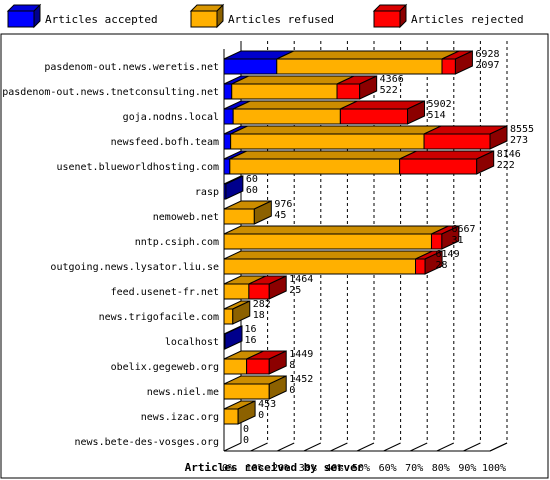  What do you see at coordinates (101, 19) in the screenshot?
I see `legend-label: Articles accepted` at bounding box center [101, 19].